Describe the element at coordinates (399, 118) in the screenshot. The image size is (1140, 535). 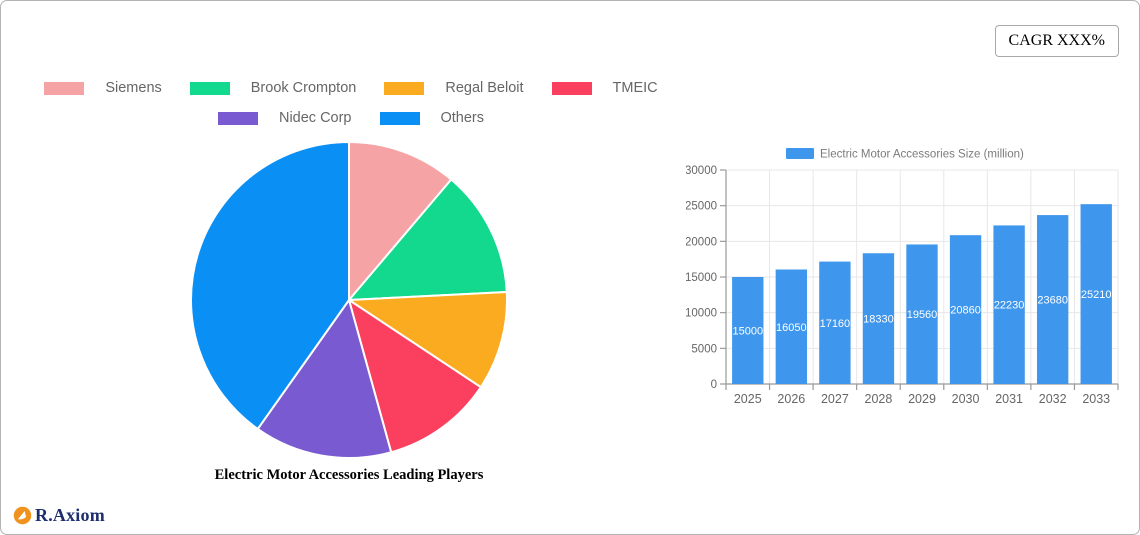
I see `legend-swatch-others` at that location.